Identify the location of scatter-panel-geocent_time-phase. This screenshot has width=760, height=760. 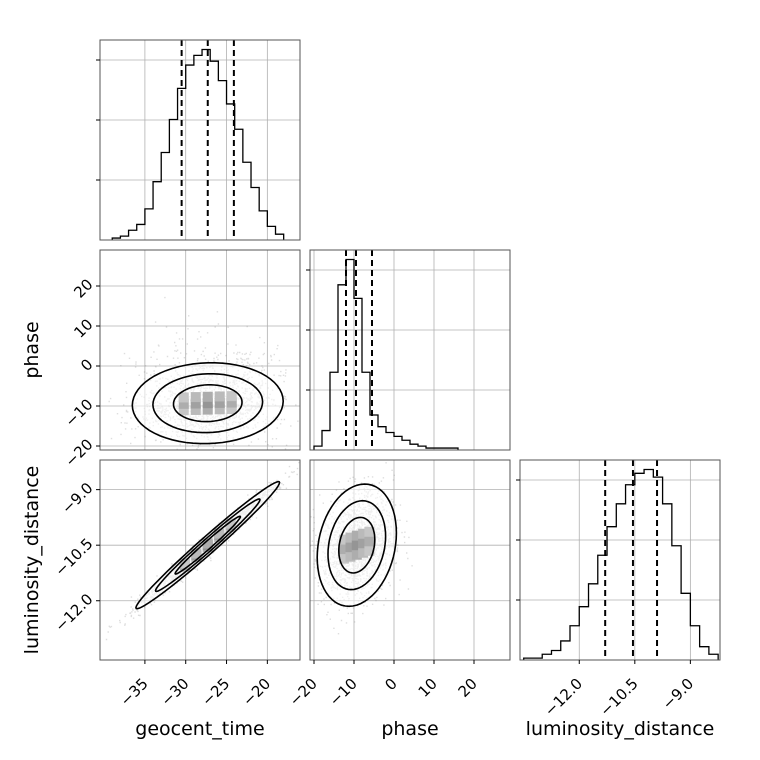
(200, 350).